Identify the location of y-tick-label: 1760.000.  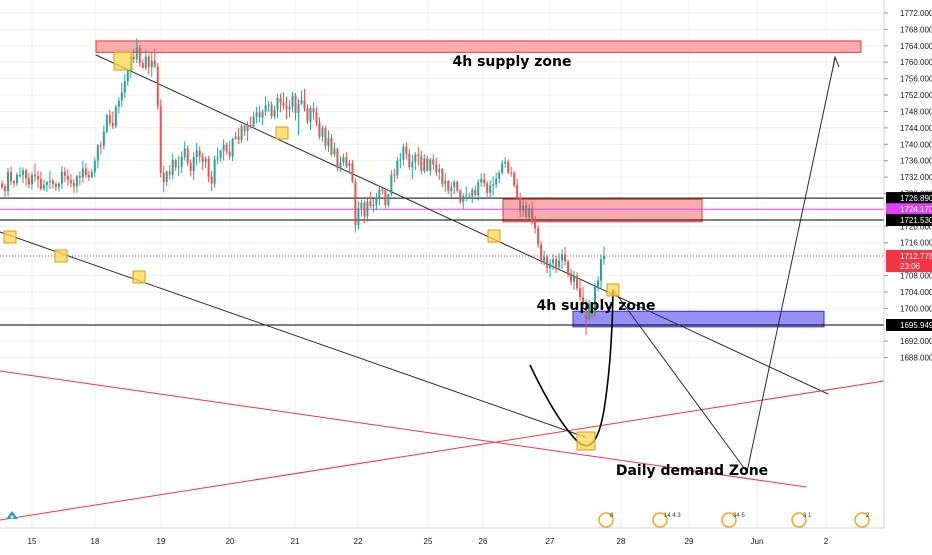
(916, 62).